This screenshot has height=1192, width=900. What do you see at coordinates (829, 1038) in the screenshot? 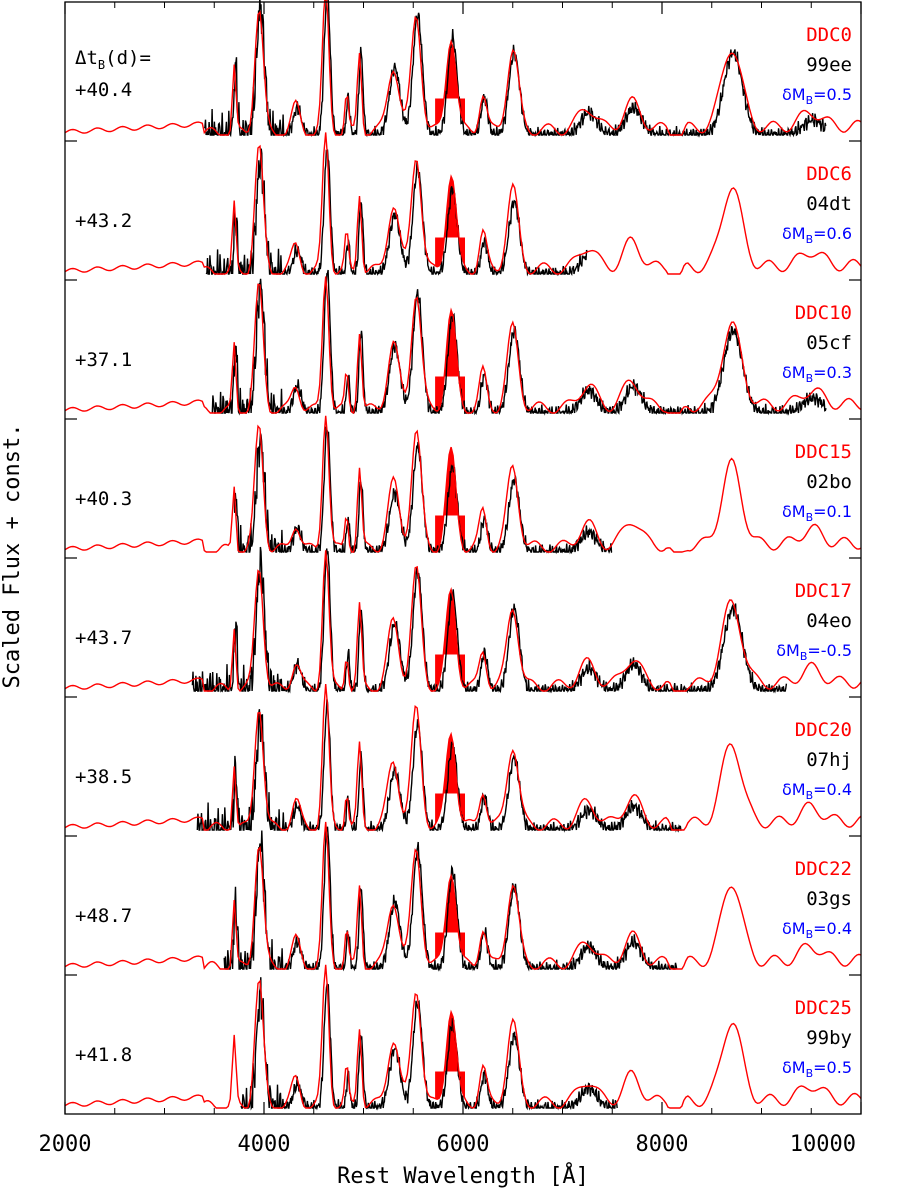
I see `object-label: 99by` at bounding box center [829, 1038].